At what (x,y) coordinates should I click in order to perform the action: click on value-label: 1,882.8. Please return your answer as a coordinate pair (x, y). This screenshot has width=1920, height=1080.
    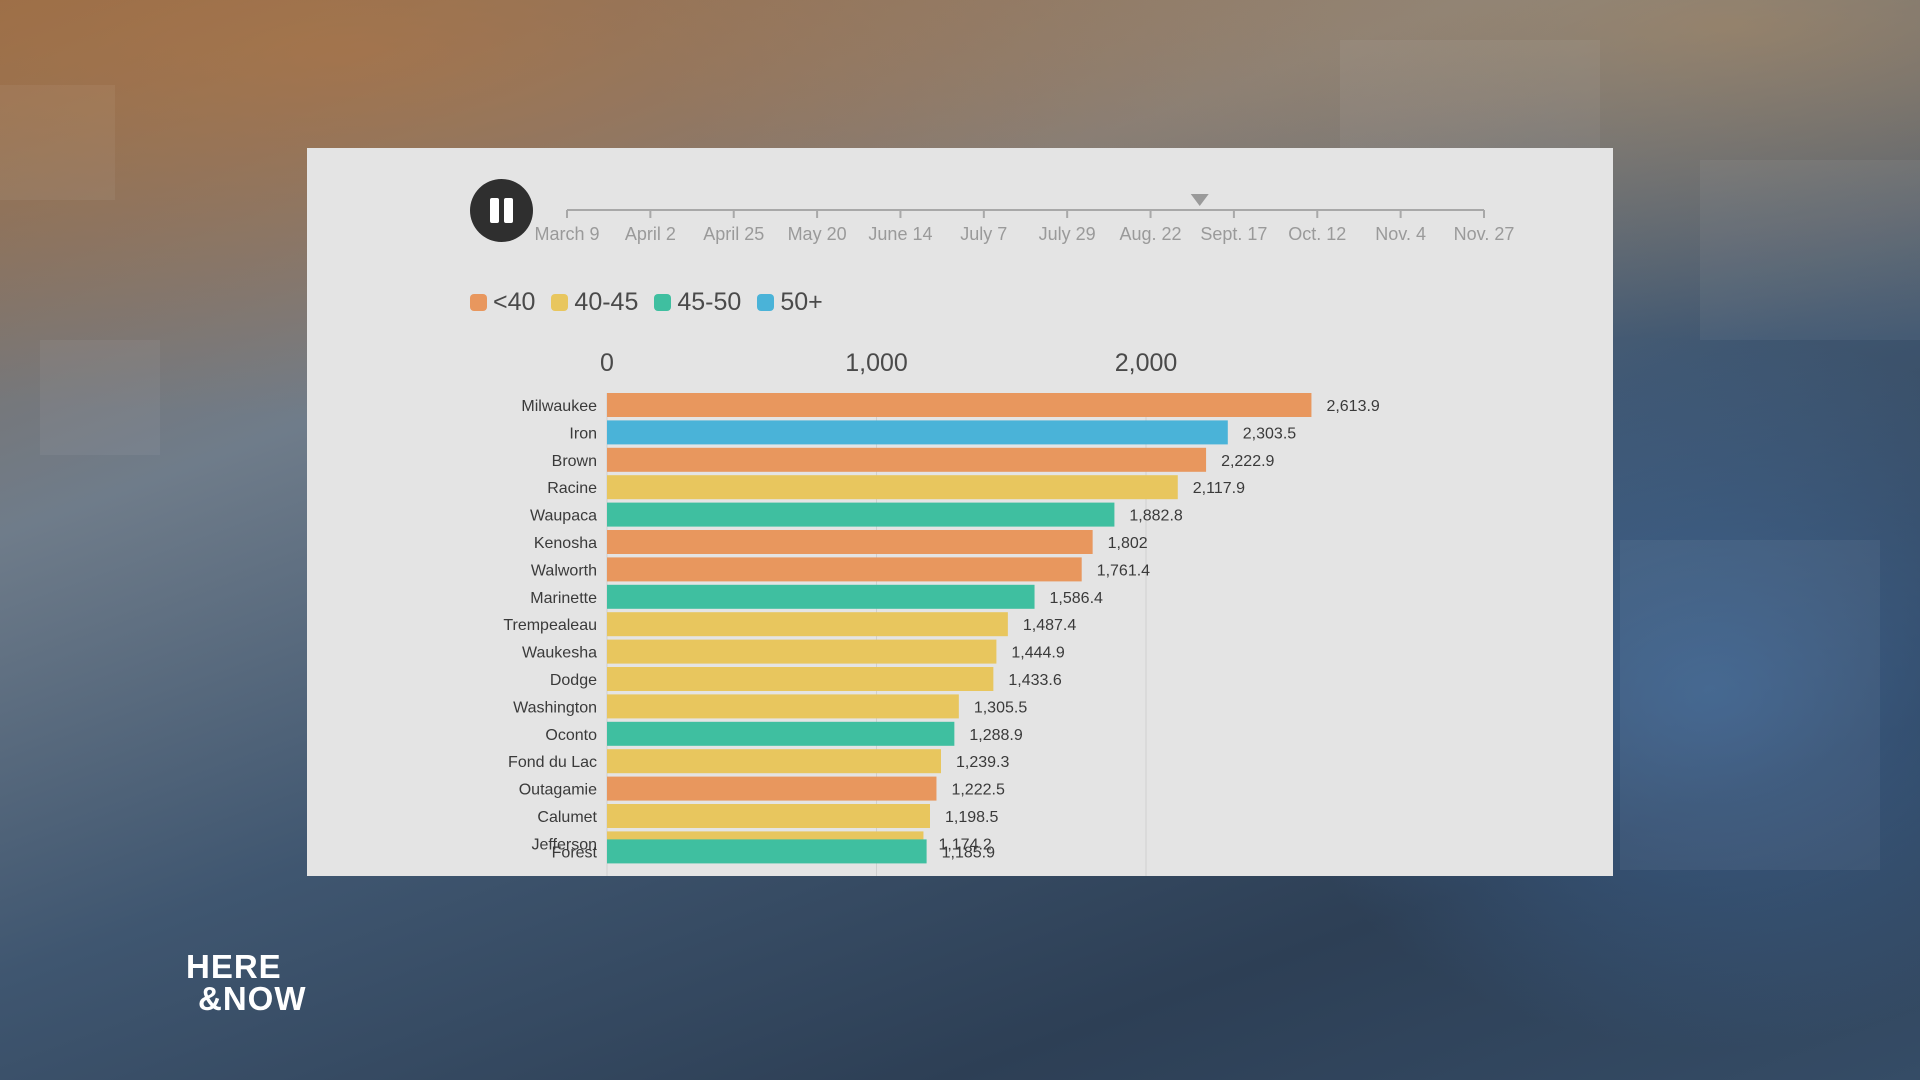
    Looking at the image, I should click on (1155, 516).